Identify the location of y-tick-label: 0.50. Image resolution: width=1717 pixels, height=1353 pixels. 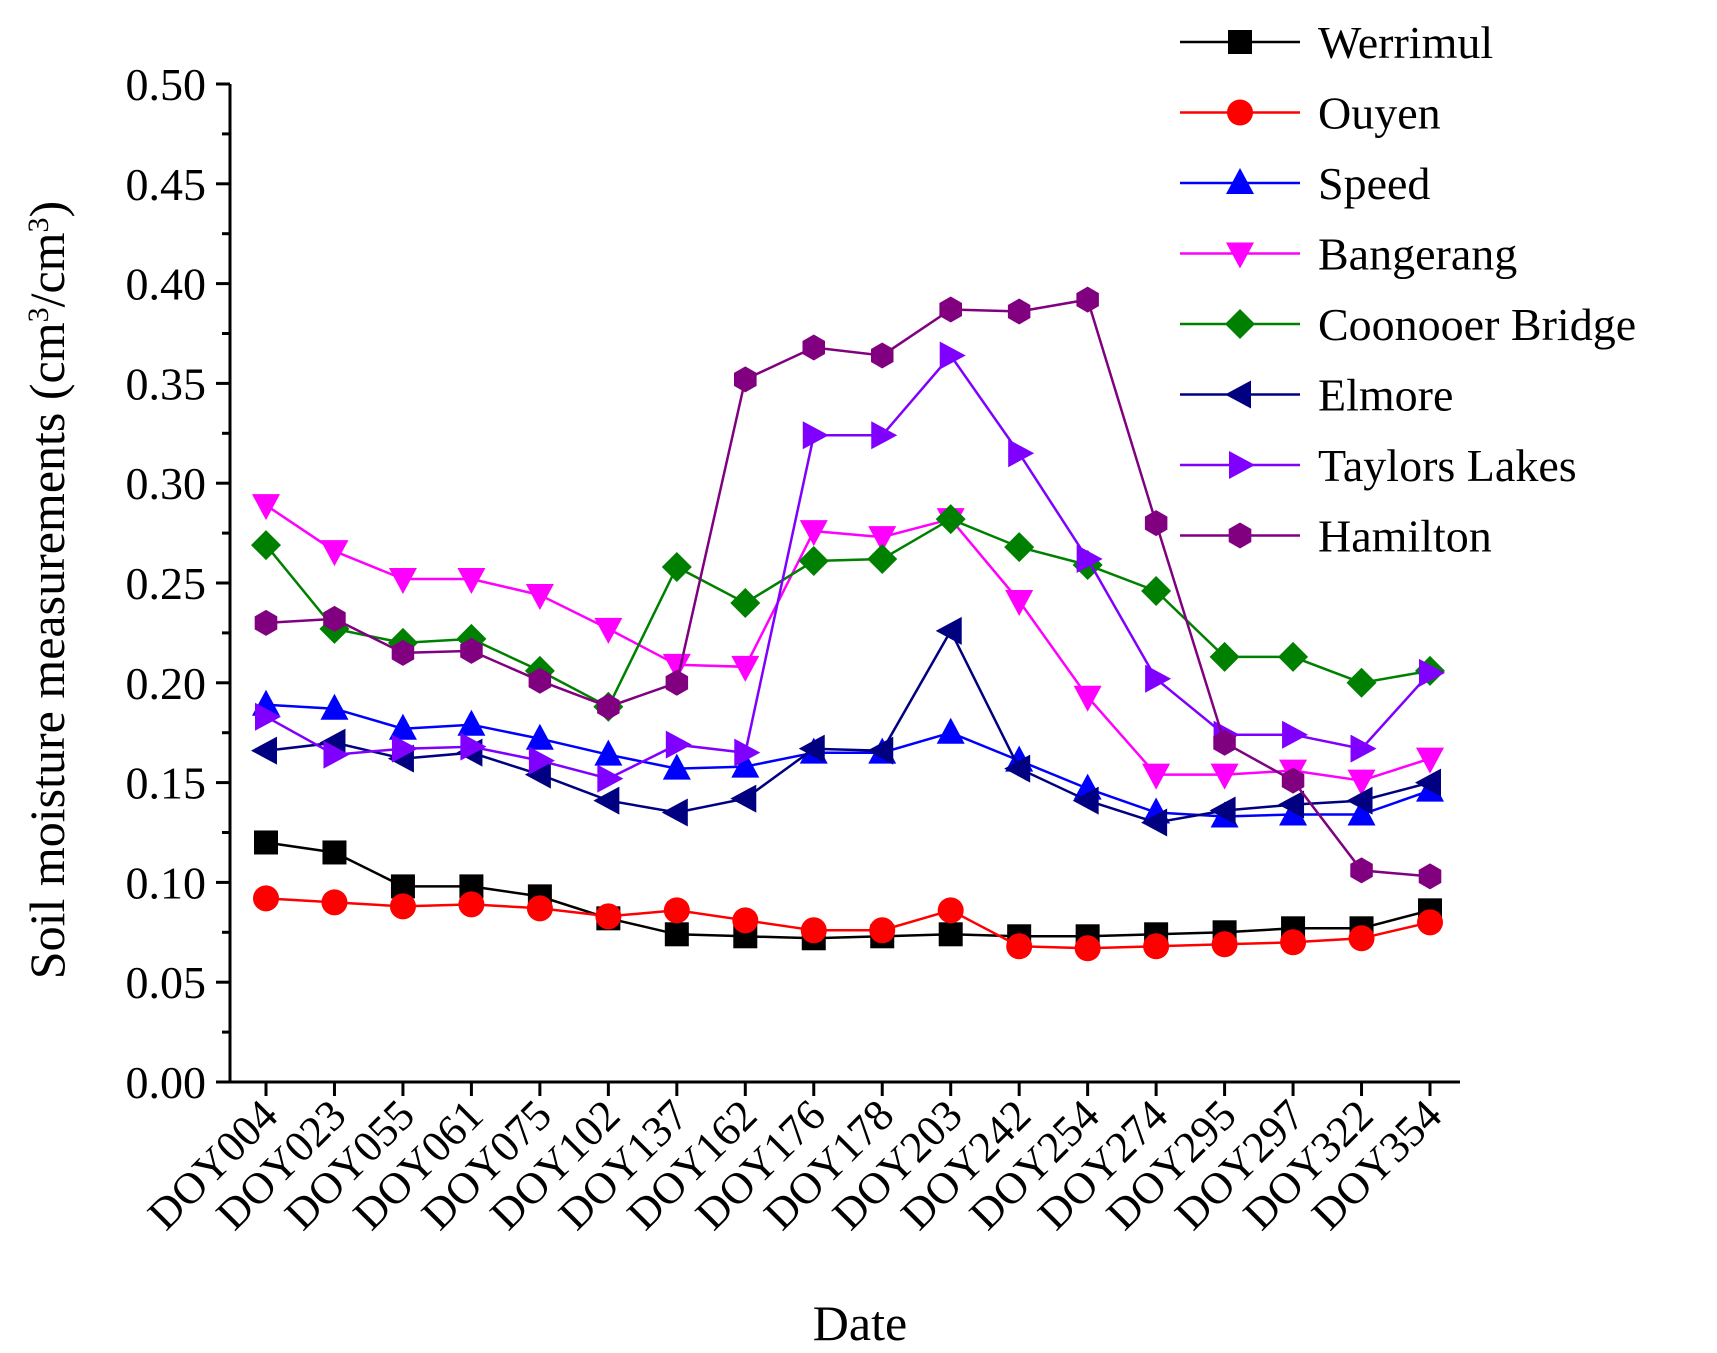
(166, 84).